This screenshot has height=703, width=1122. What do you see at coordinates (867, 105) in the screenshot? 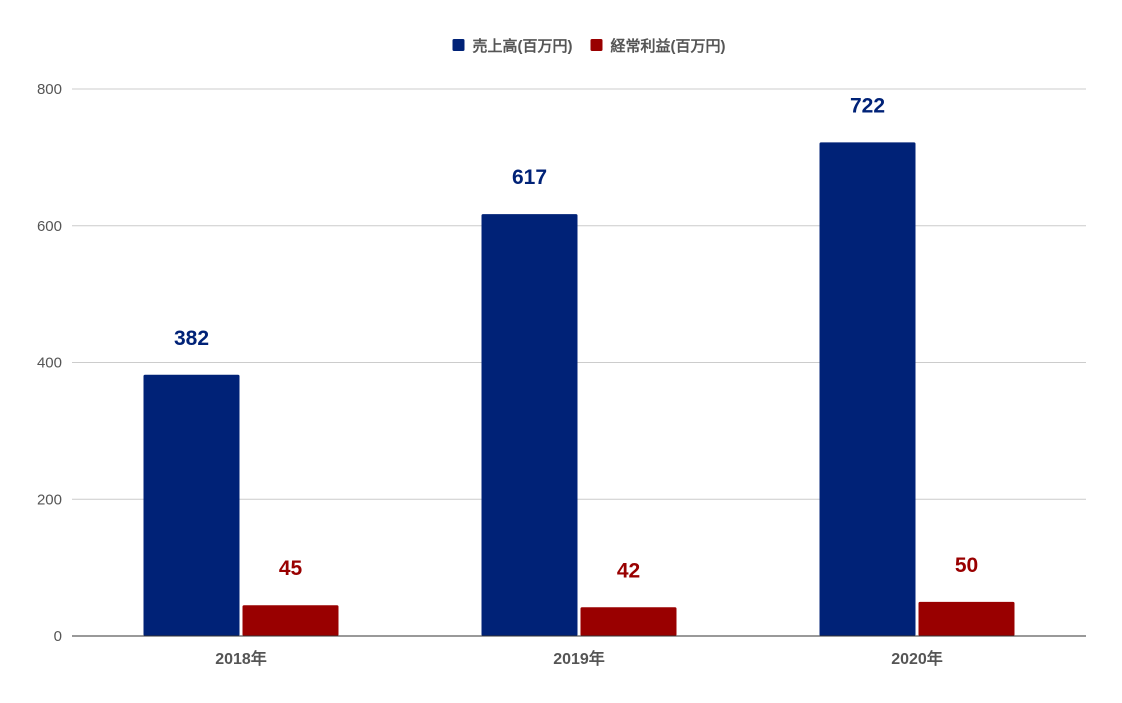
I see `data-label: 722` at bounding box center [867, 105].